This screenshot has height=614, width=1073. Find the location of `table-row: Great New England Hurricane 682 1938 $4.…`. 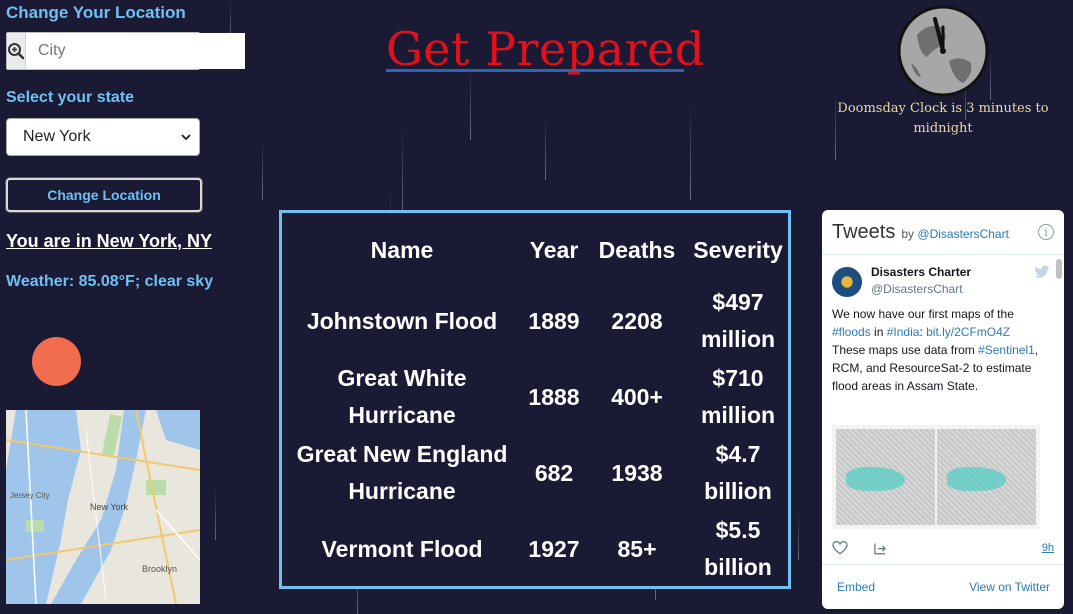

table-row: Great New England Hurricane 682 1938 $4.… is located at coordinates (535, 473).